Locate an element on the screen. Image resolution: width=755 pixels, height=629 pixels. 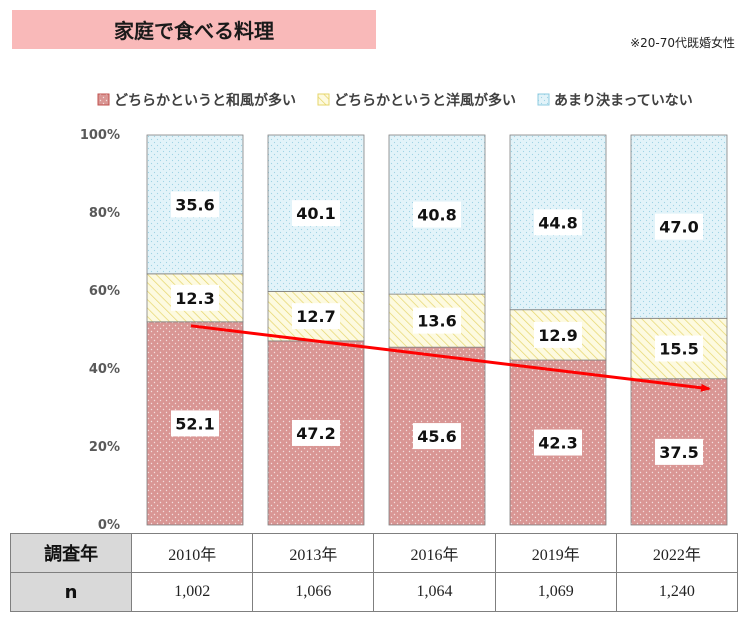
n-row: n 1,002 1,066 1,064 1,069 1,240 is located at coordinates (374, 592).